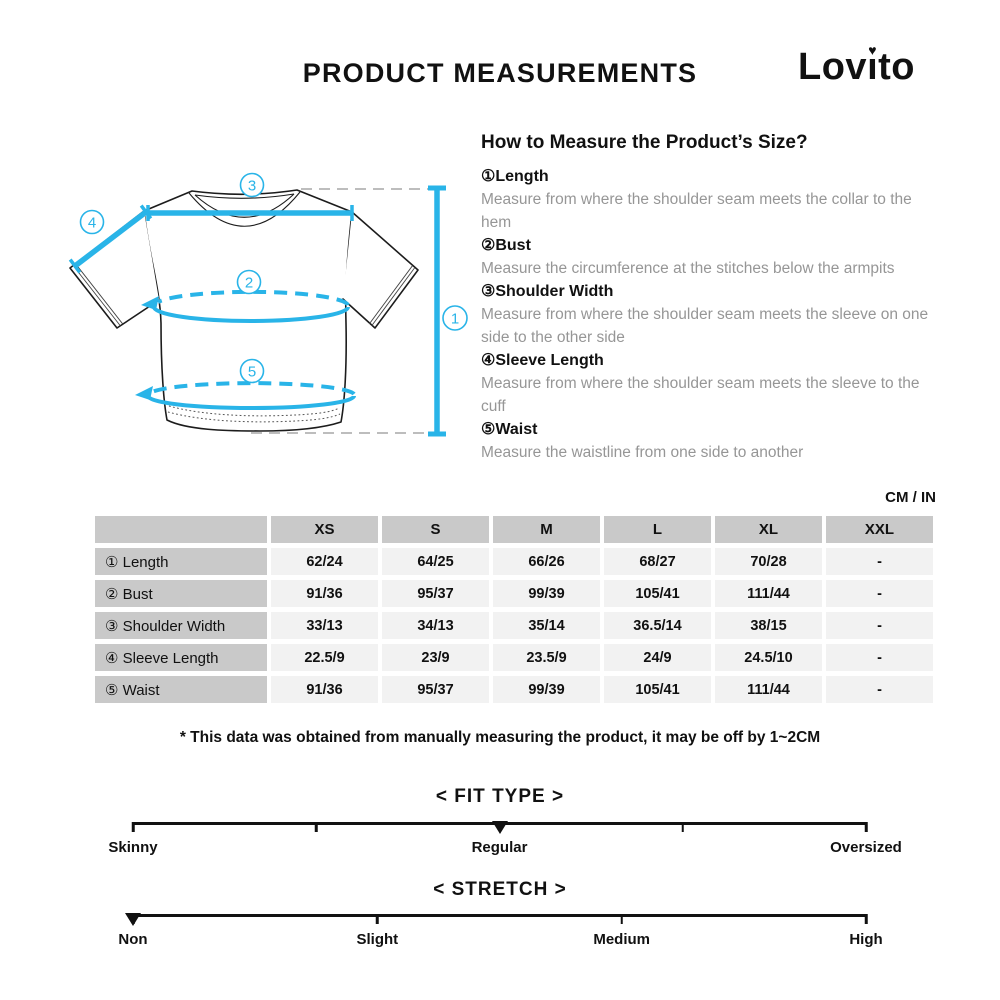 This screenshot has height=1000, width=1000. What do you see at coordinates (254, 411) in the screenshot?
I see `hem-stitch-upper` at bounding box center [254, 411].